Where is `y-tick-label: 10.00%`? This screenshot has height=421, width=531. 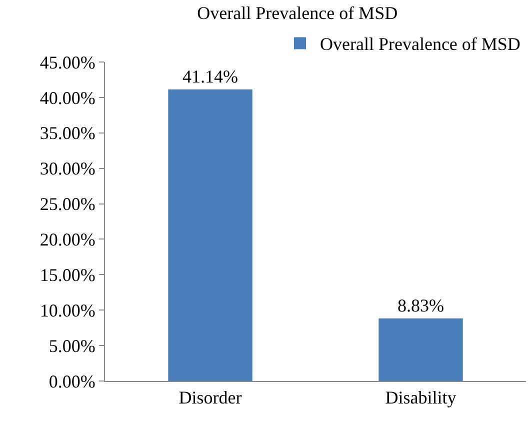
y-tick-label: 10.00% is located at coordinates (68, 310).